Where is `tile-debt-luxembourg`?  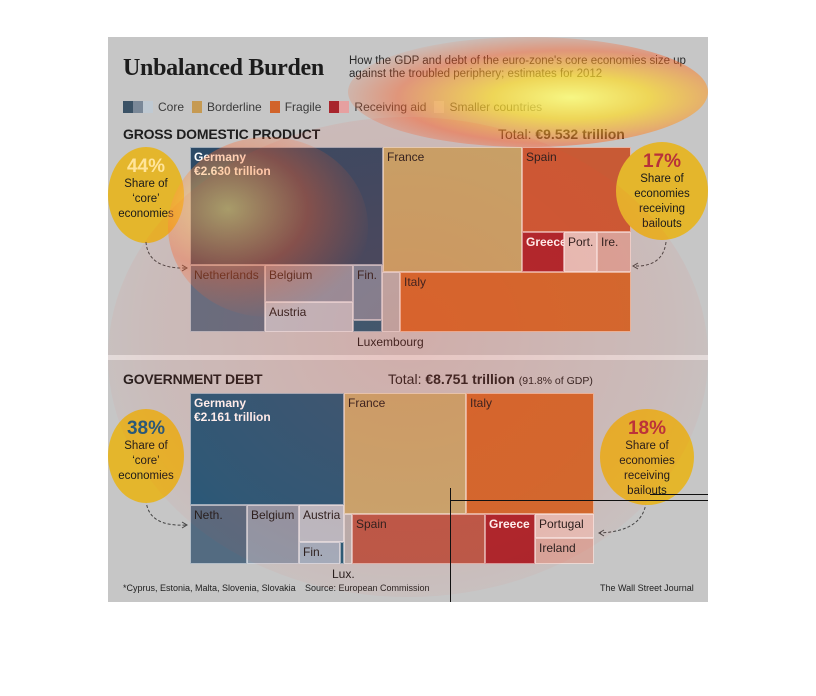 tile-debt-luxembourg is located at coordinates (342, 553).